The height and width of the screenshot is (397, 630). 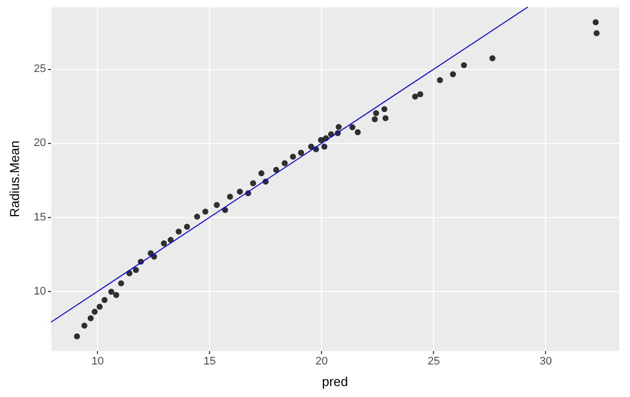 What do you see at coordinates (434, 362) in the screenshot?
I see `x-tick-label: 25` at bounding box center [434, 362].